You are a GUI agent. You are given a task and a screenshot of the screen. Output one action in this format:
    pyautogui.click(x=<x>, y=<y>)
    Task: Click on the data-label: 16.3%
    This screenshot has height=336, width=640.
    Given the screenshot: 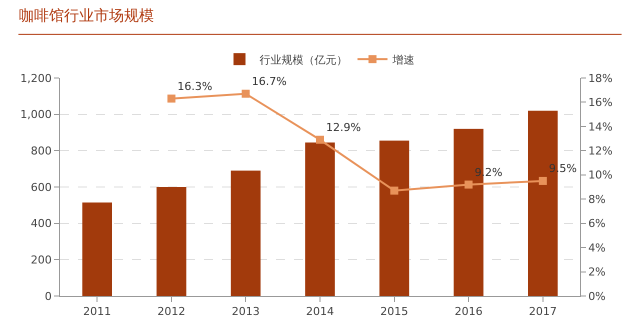 What is the action you would take?
    pyautogui.click(x=194, y=86)
    